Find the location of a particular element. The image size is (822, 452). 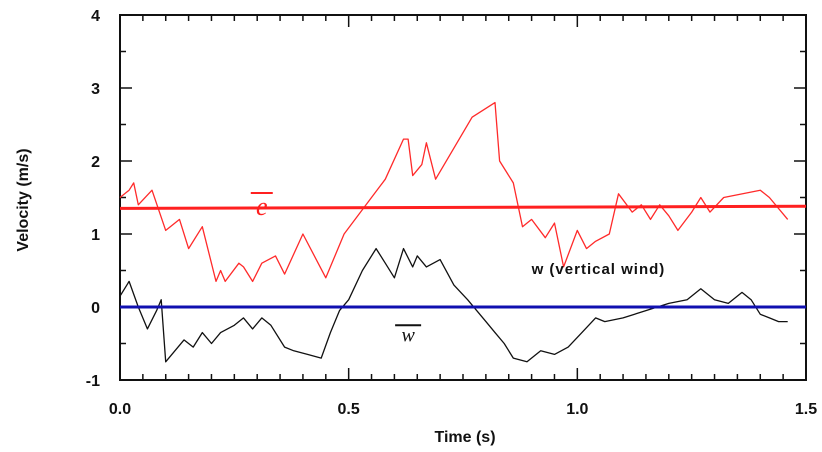

x-axis-label: Time (s) is located at coordinates (464, 437).